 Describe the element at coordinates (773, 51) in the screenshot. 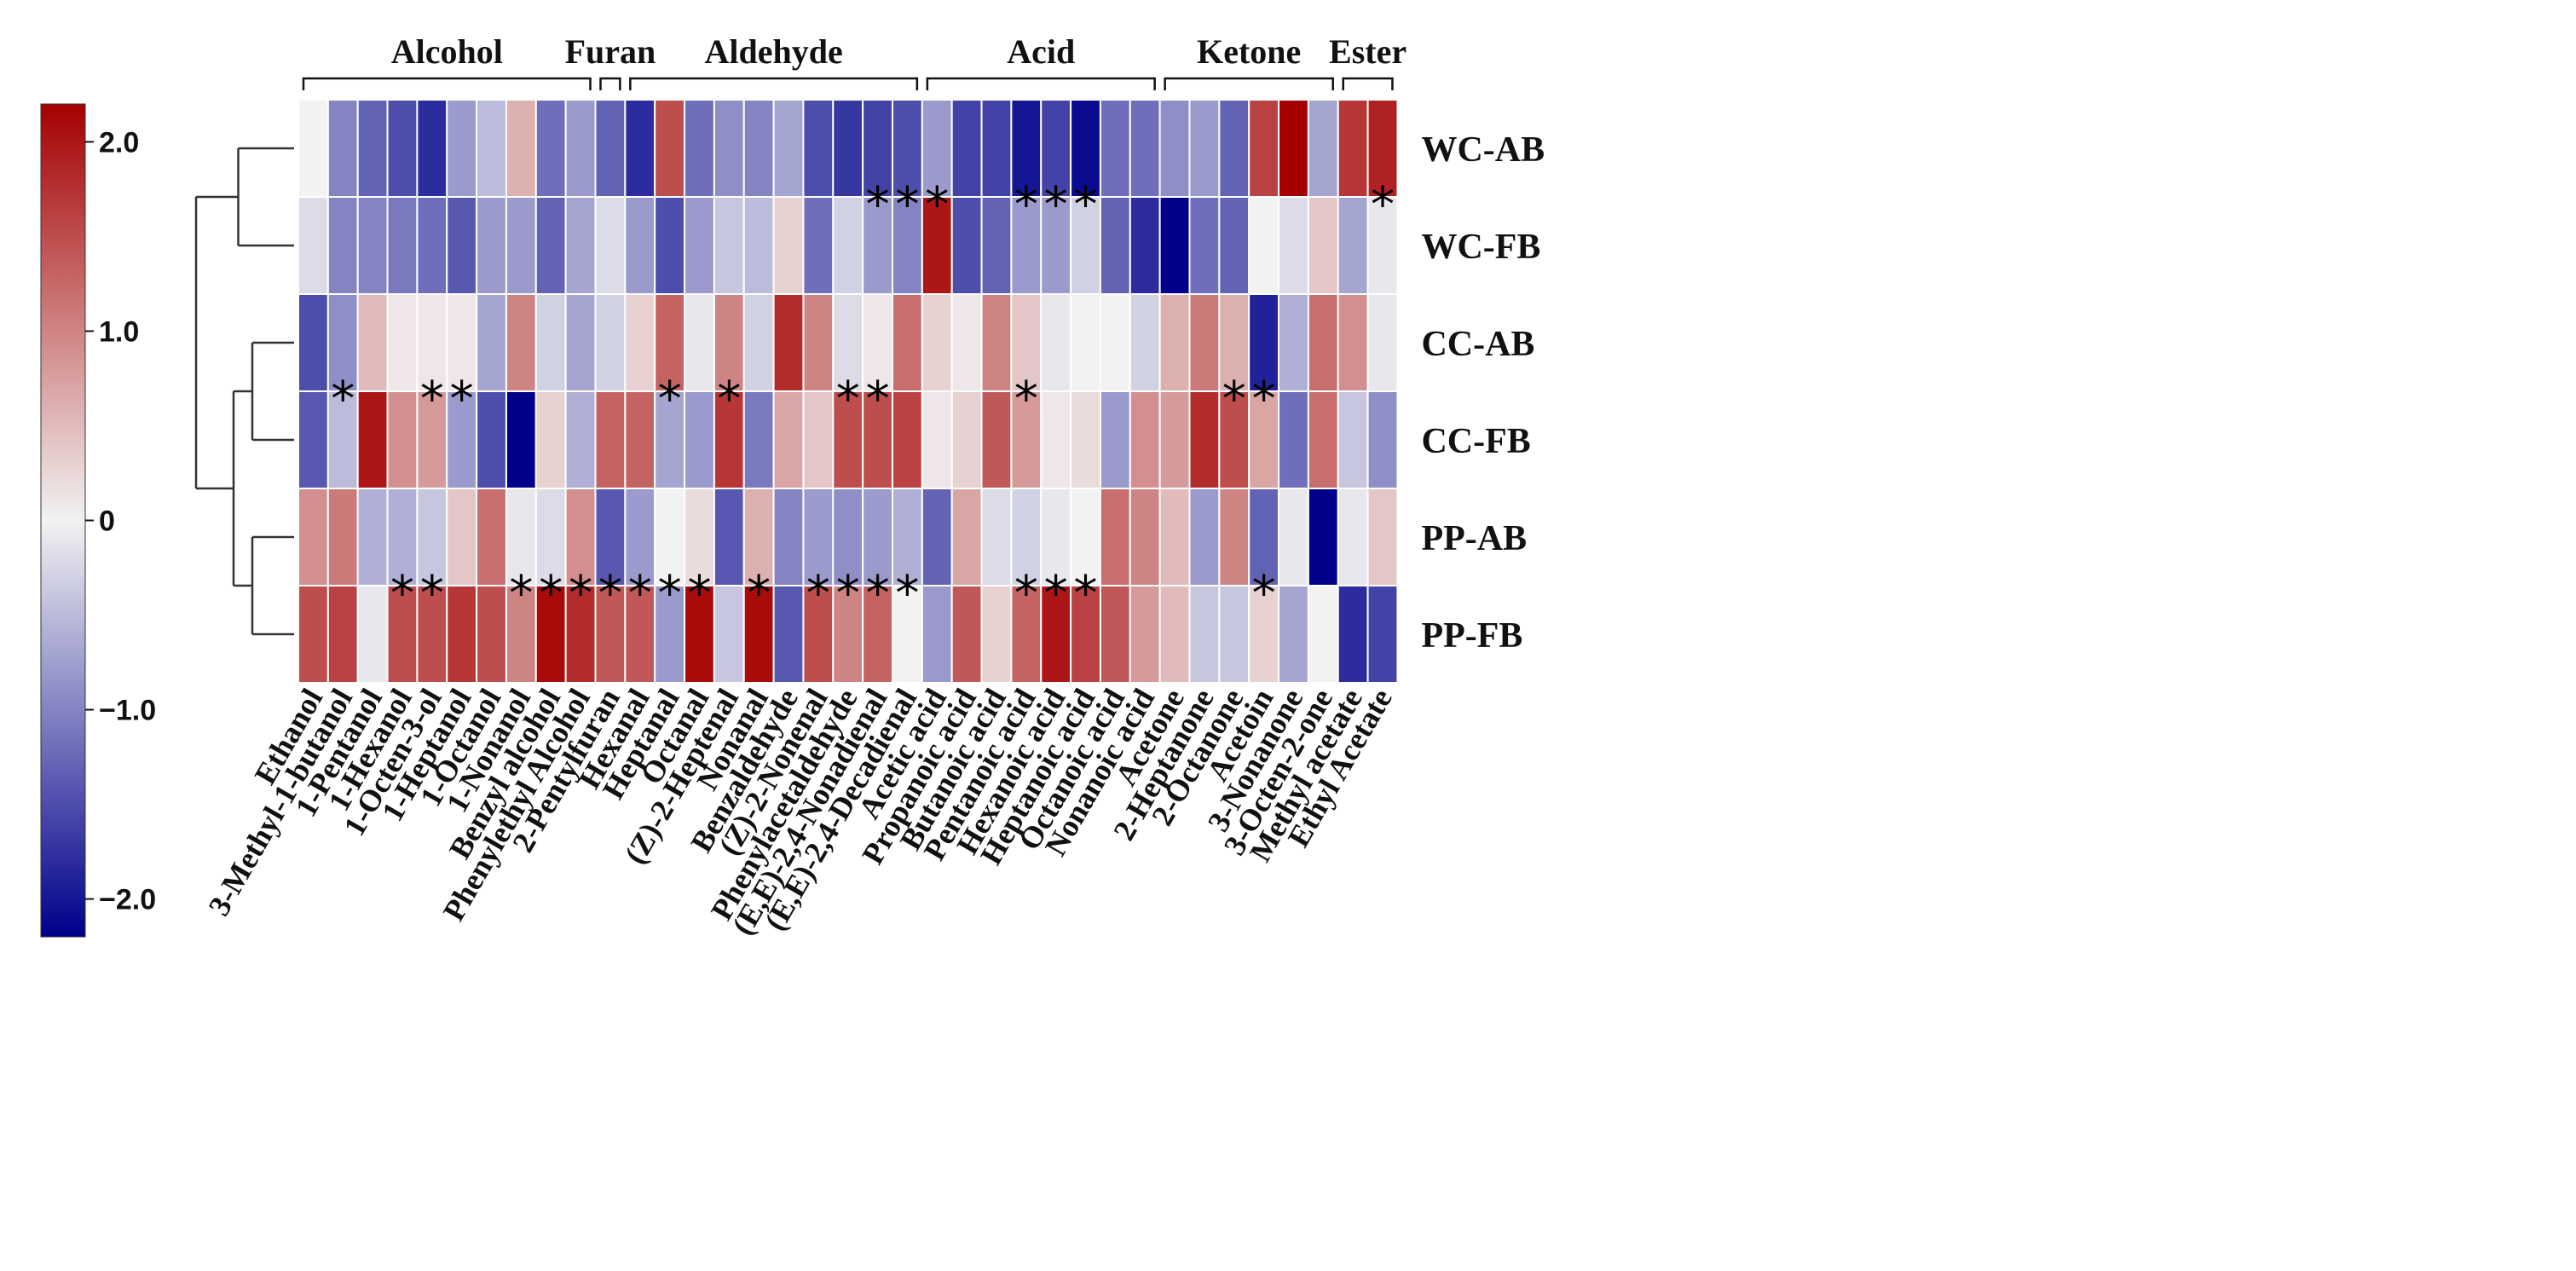

I see `group-label: Aldehyde` at that location.